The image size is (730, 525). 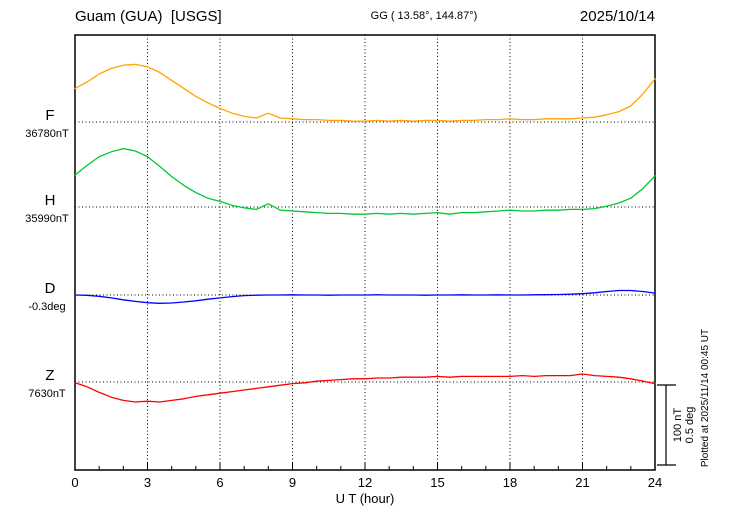 I want to click on station-title: Guam (GUA) [USGS], so click(x=148, y=16).